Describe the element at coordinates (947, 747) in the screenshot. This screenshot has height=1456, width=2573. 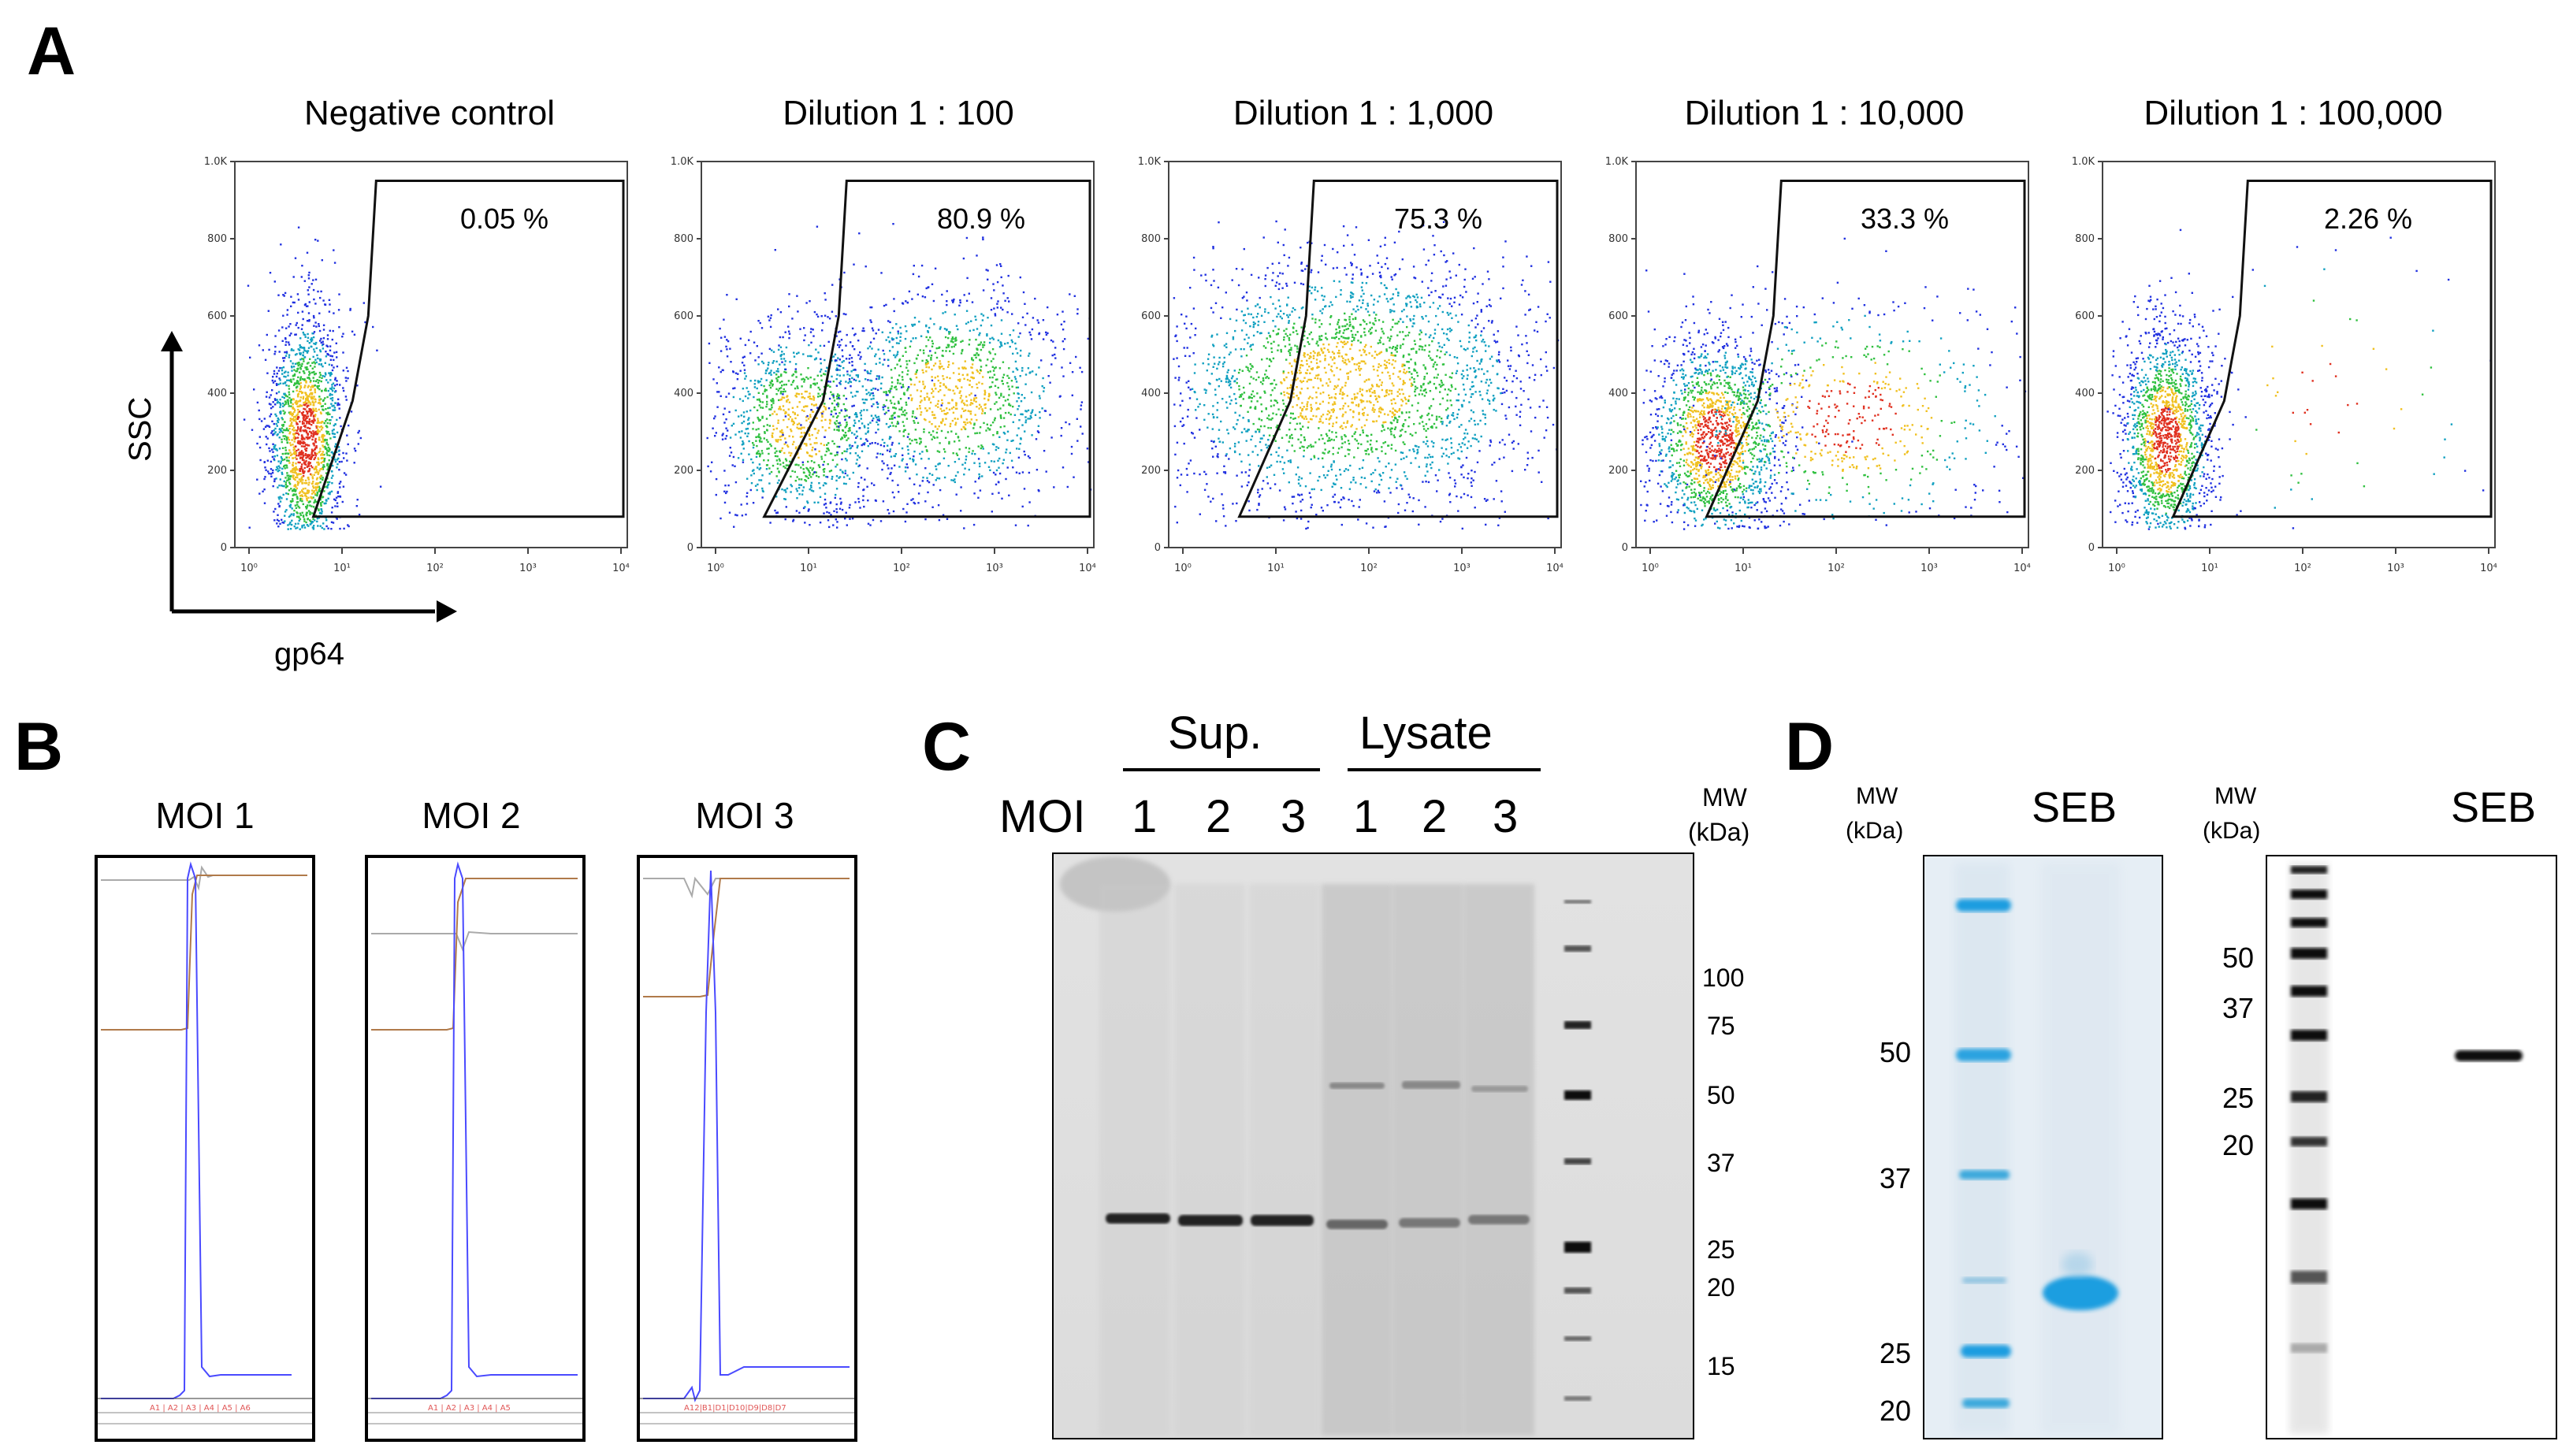
I see `panel-c-letter: C` at that location.